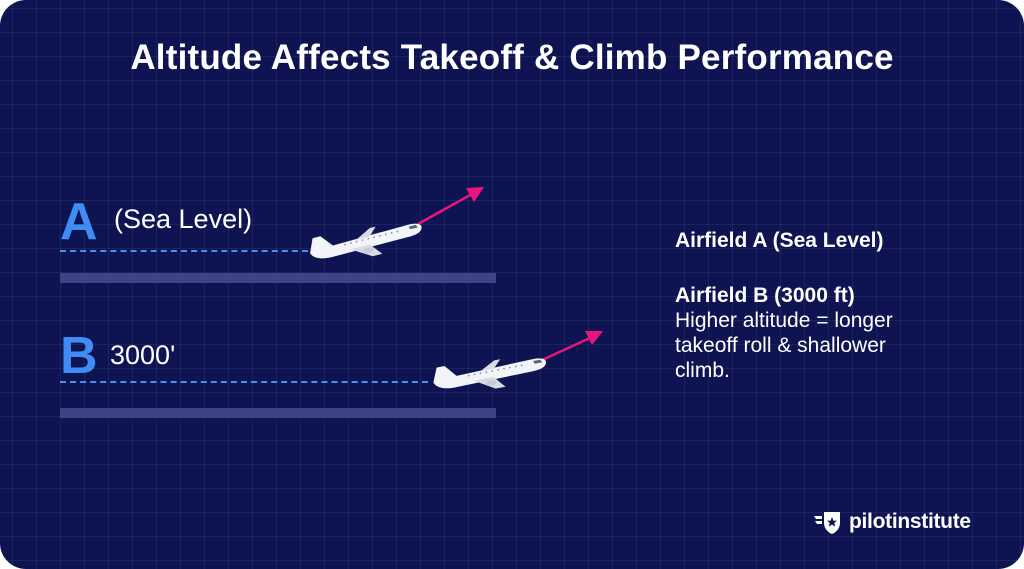 This screenshot has height=569, width=1024. Describe the element at coordinates (366, 241) in the screenshot. I see `airfield-a-airplane-icon` at that location.